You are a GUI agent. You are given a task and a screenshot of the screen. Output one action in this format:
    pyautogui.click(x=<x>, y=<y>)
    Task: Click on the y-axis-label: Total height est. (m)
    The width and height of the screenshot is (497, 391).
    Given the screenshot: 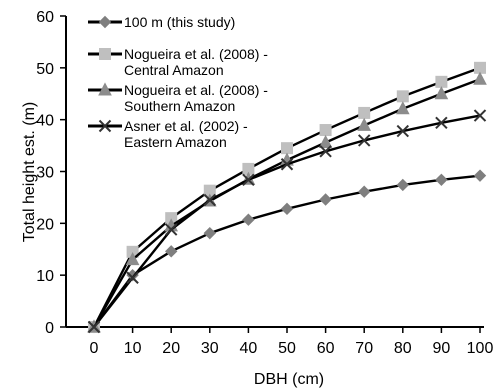 What is the action you would take?
    pyautogui.click(x=29, y=172)
    